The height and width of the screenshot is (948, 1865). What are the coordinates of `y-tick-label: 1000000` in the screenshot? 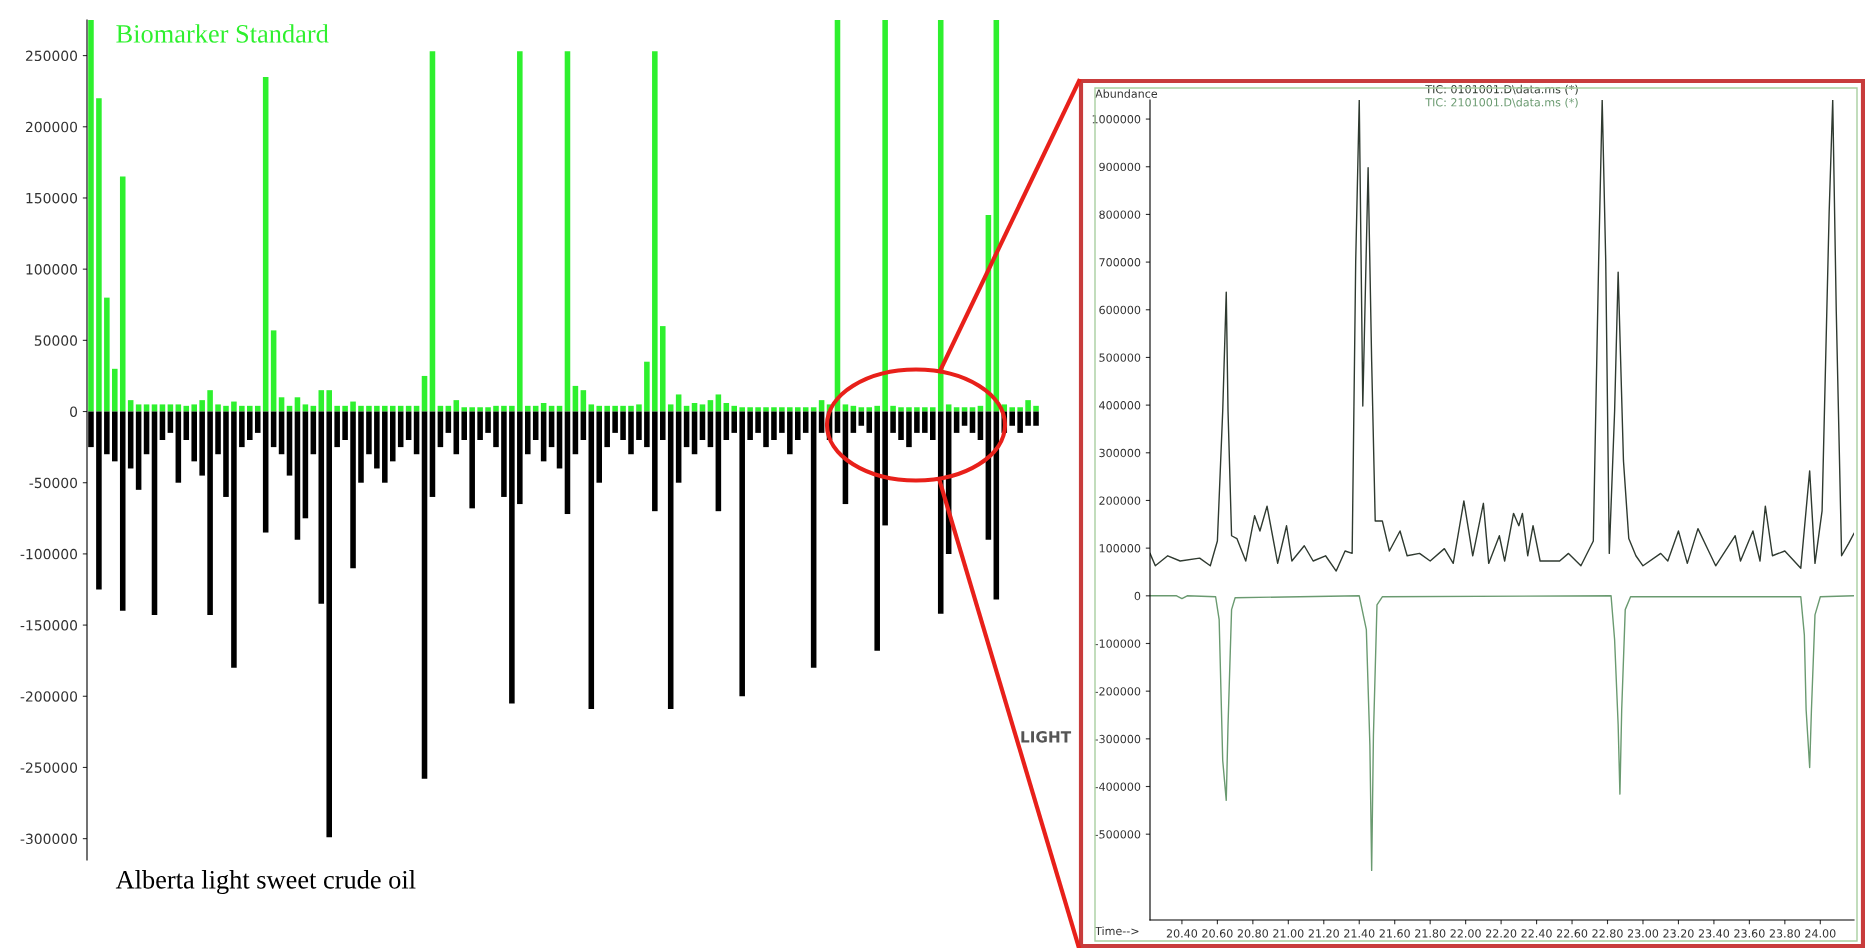 It's located at (1116, 119).